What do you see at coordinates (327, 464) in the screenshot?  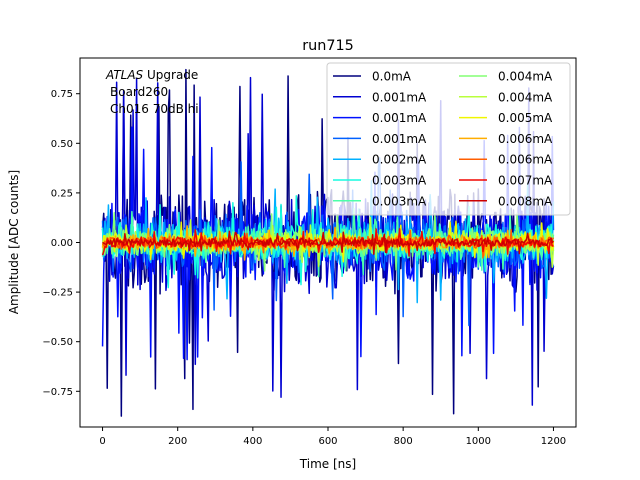 I see `x-axis-label: Time [ns]` at bounding box center [327, 464].